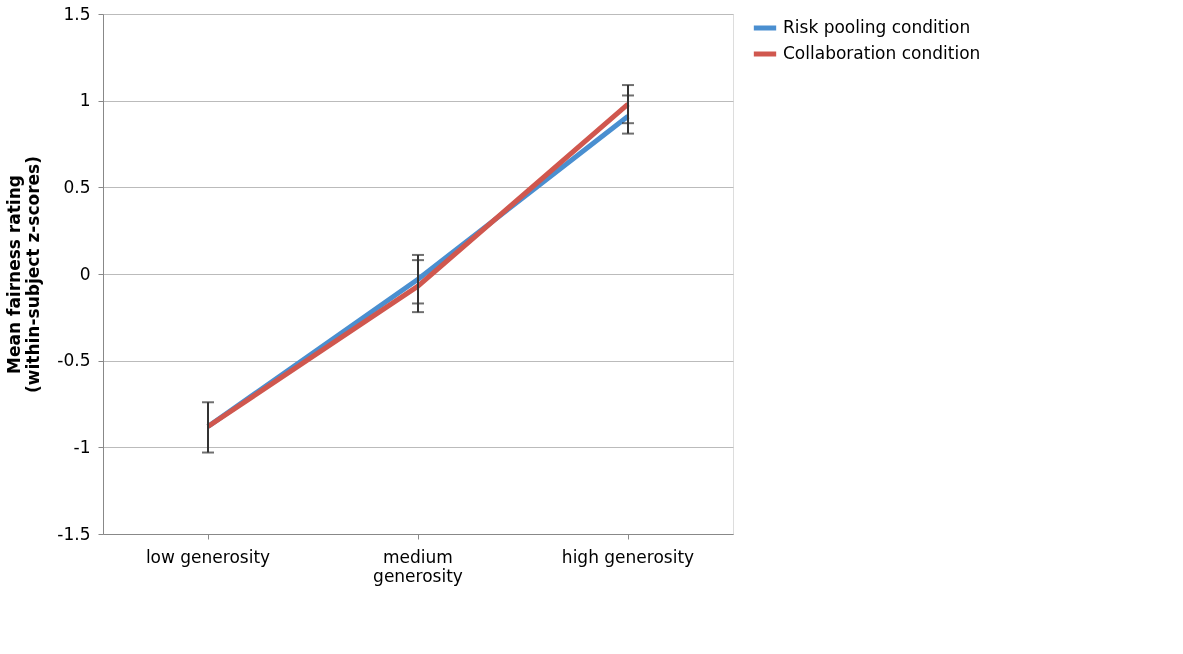 This screenshot has width=1183, height=654. What do you see at coordinates (418, 566) in the screenshot?
I see `x-tick-label: medium generosity` at bounding box center [418, 566].